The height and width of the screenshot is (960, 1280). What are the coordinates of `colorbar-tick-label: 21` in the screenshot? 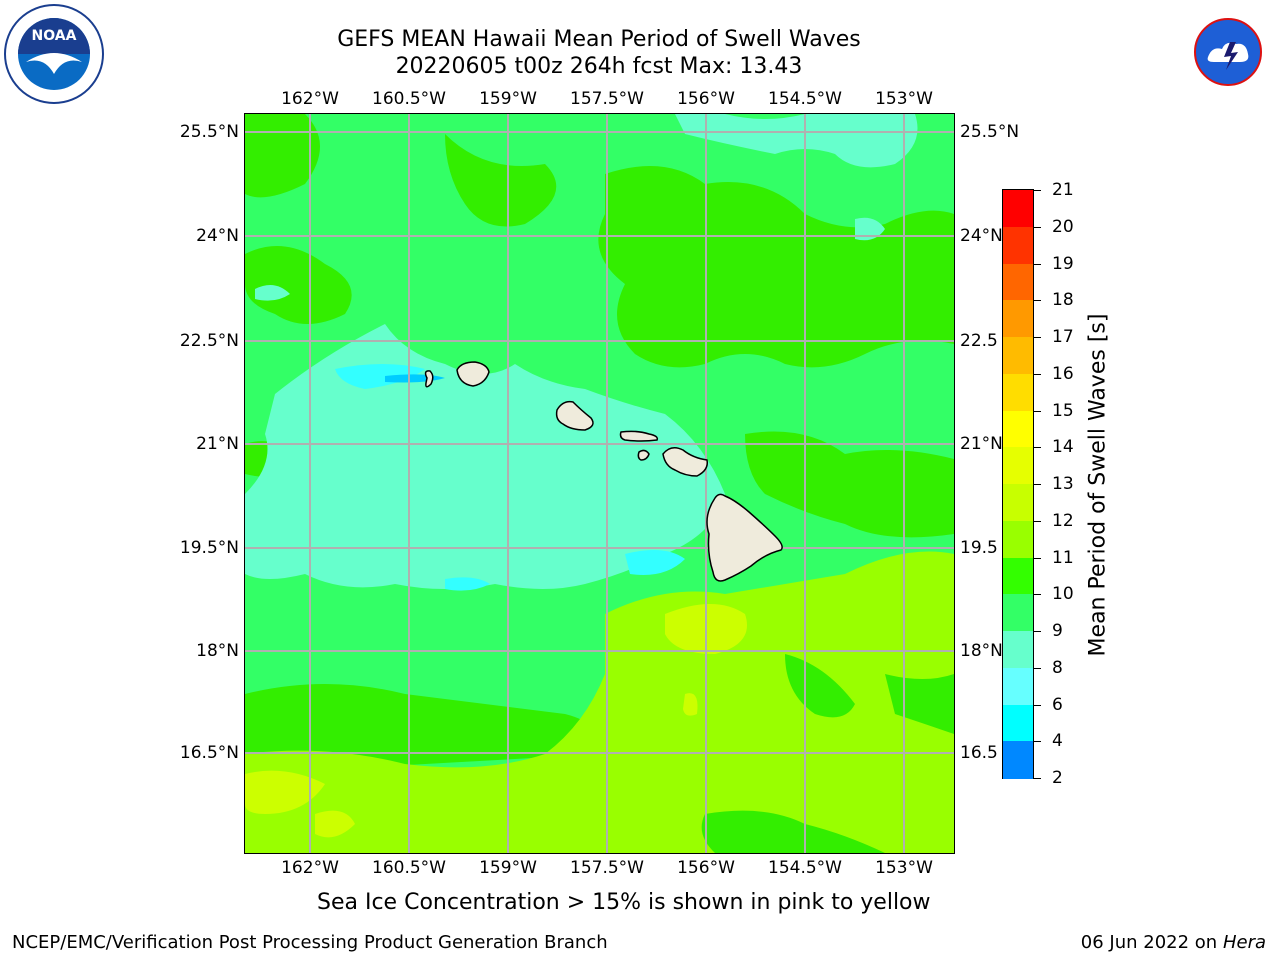 It's located at (1063, 190).